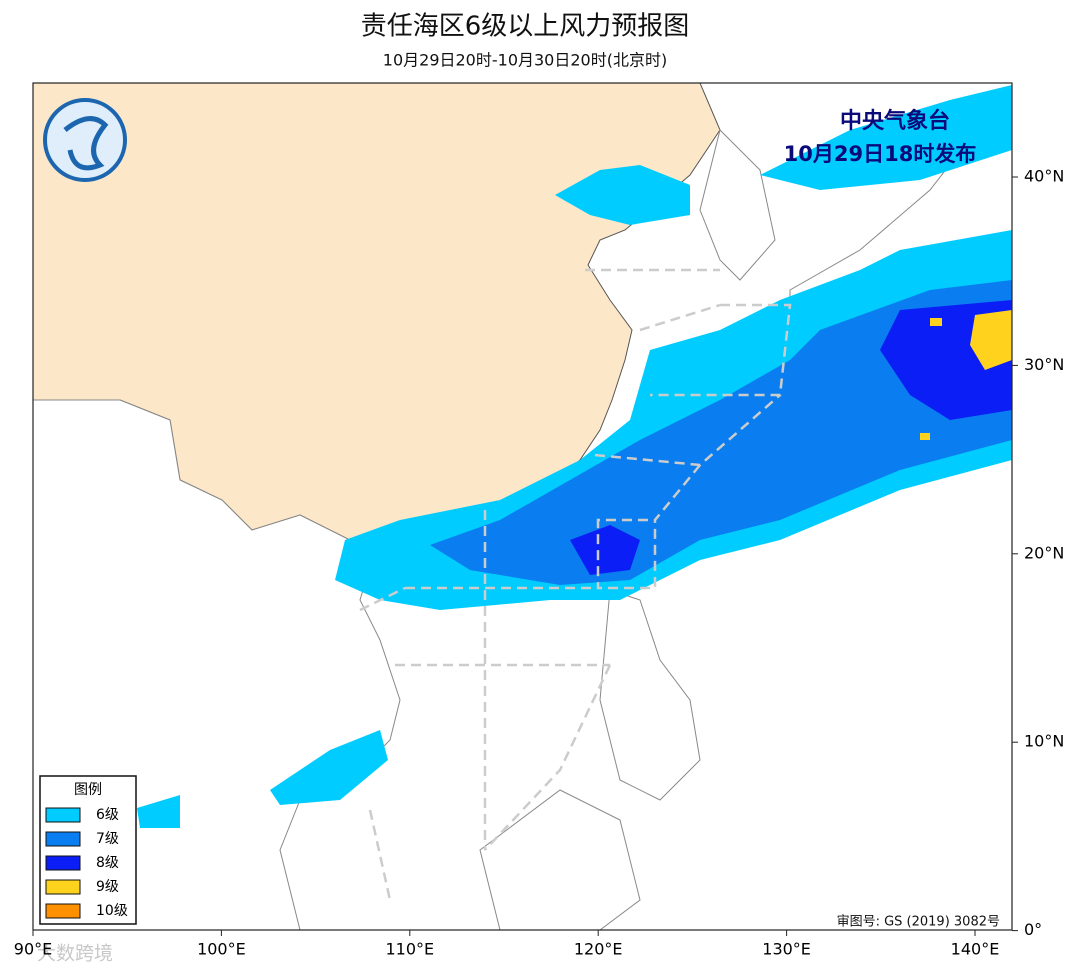  I want to click on lat-label: 20°N, so click(1044, 552).